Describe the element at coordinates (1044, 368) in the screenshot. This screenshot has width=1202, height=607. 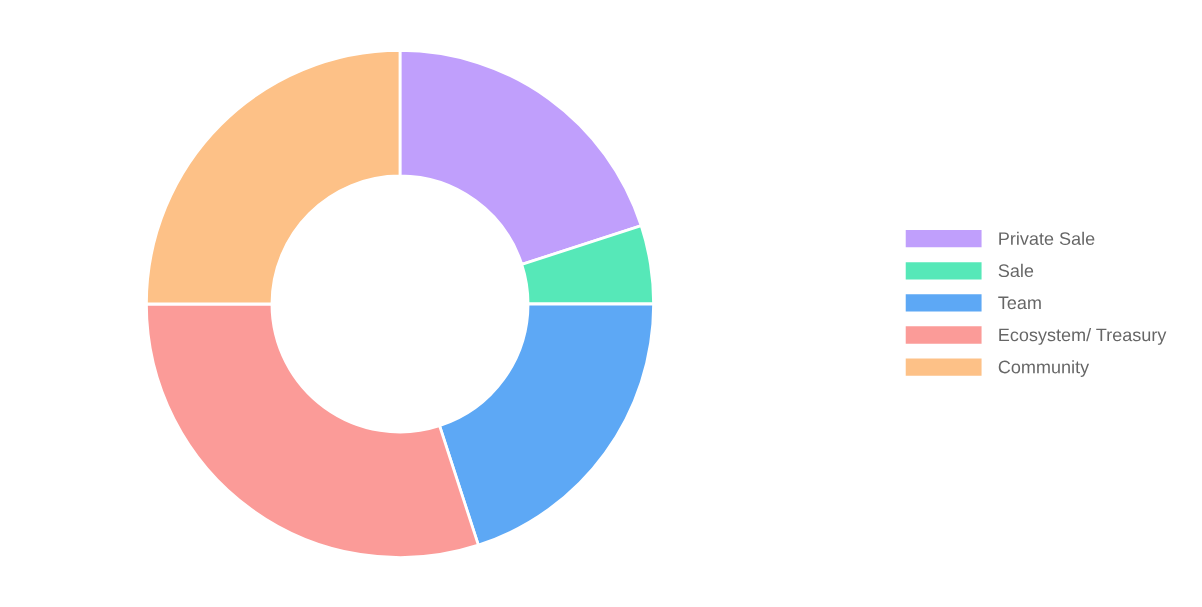
I see `legend-label: Community` at that location.